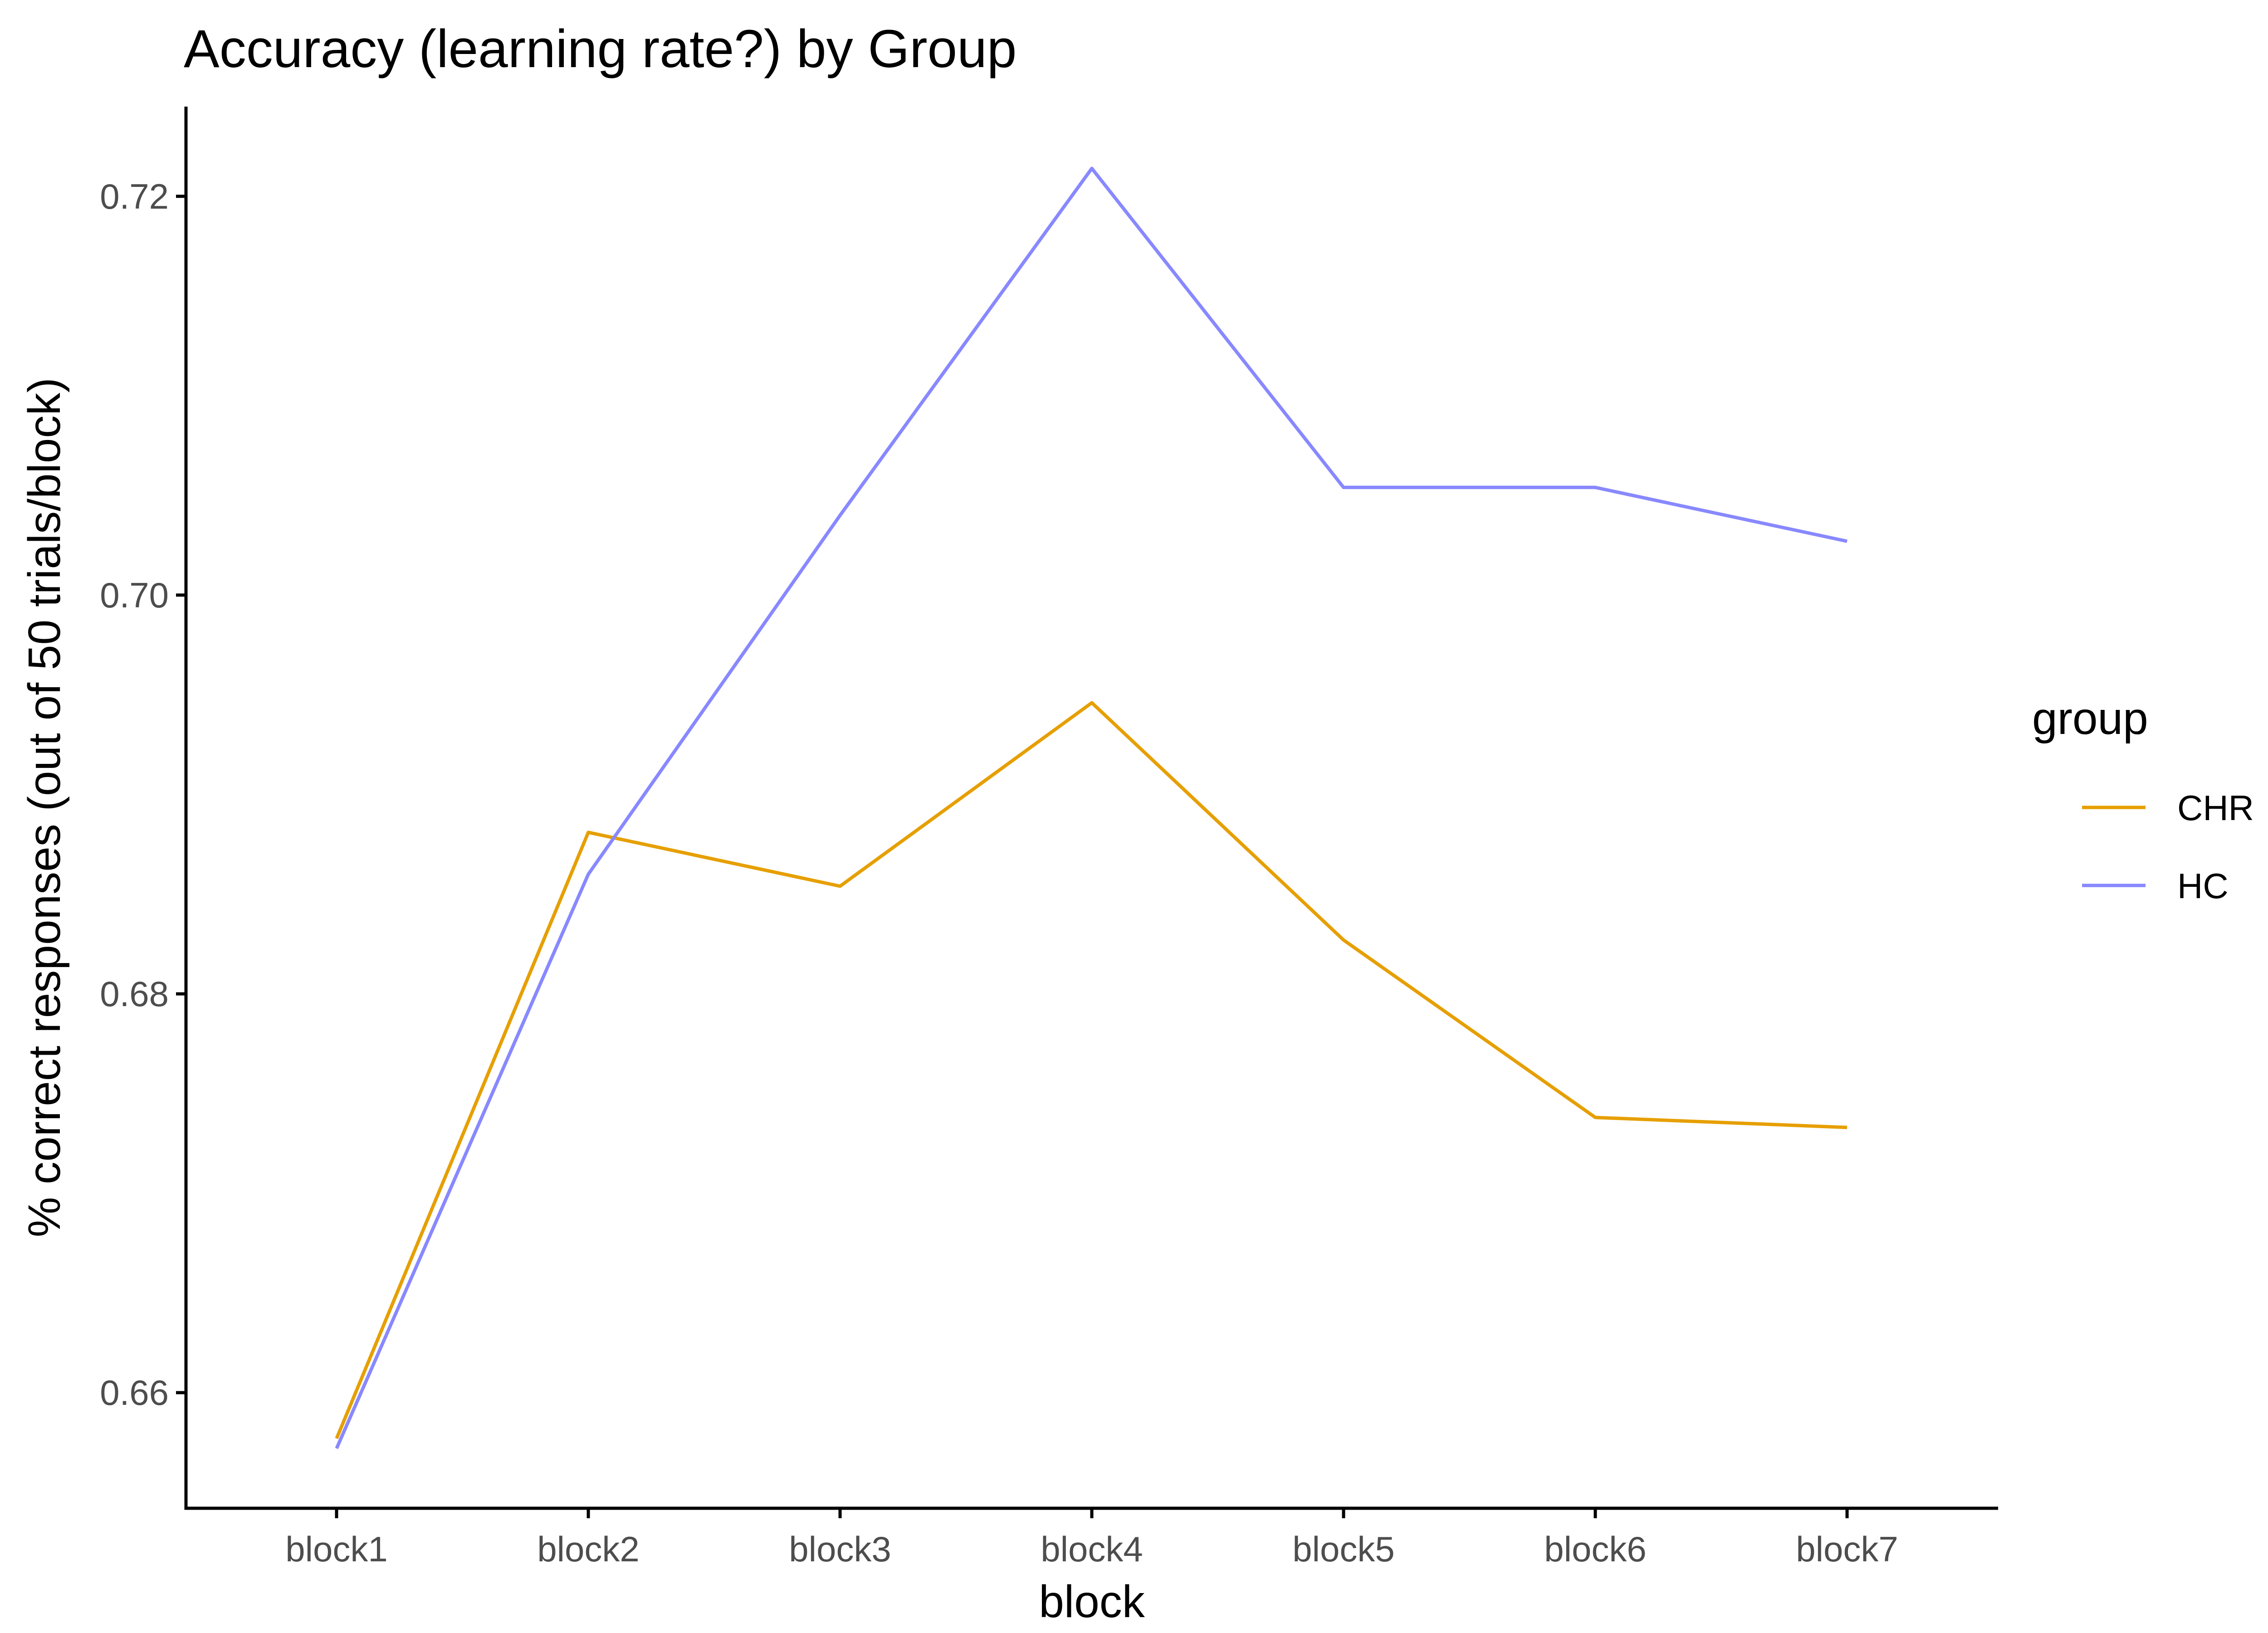  What do you see at coordinates (1092, 1549) in the screenshot?
I see `x-tick-label: block4` at bounding box center [1092, 1549].